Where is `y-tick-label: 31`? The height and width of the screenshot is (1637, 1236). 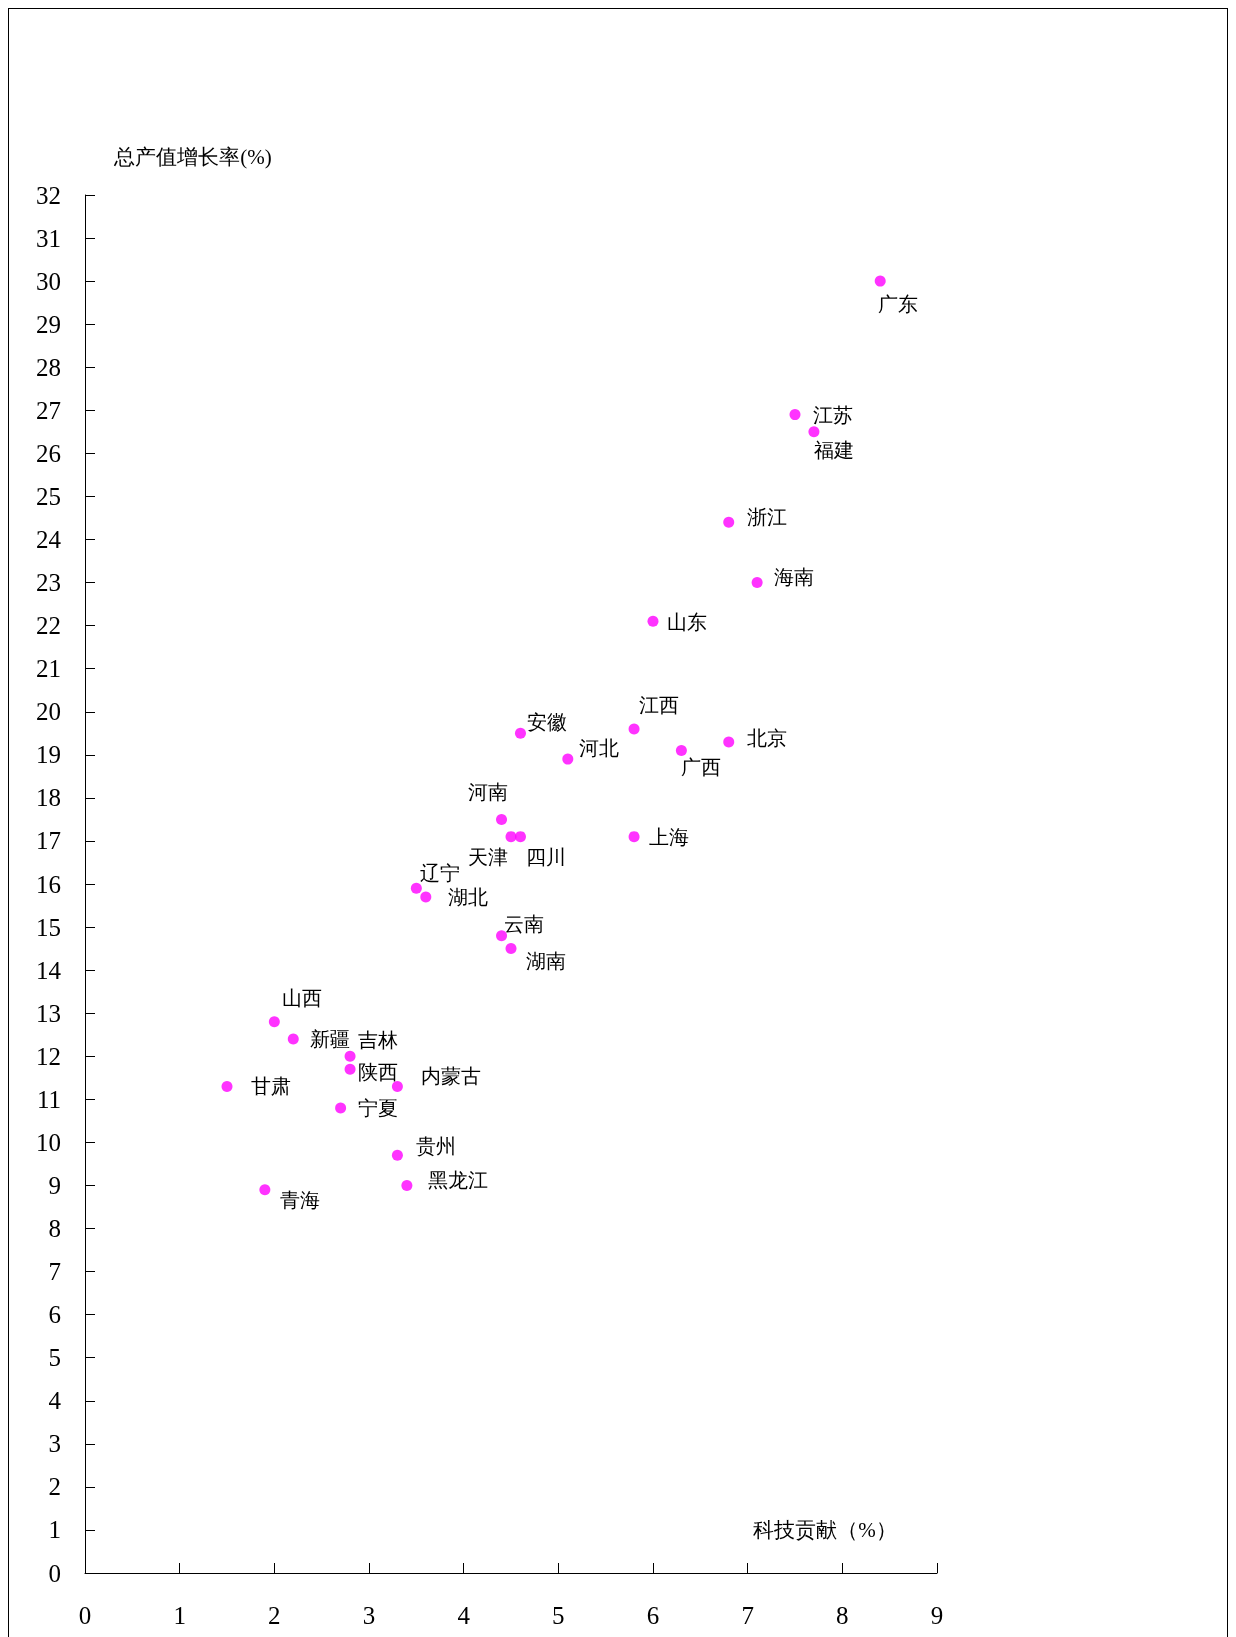
y-tick-label: 31 is located at coordinates (48, 238).